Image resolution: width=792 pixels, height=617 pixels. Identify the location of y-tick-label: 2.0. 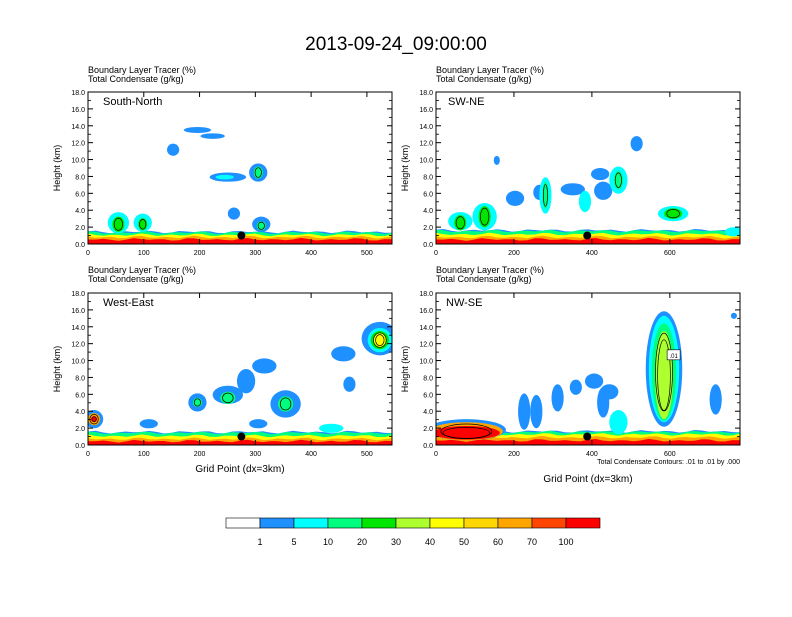
(80, 429).